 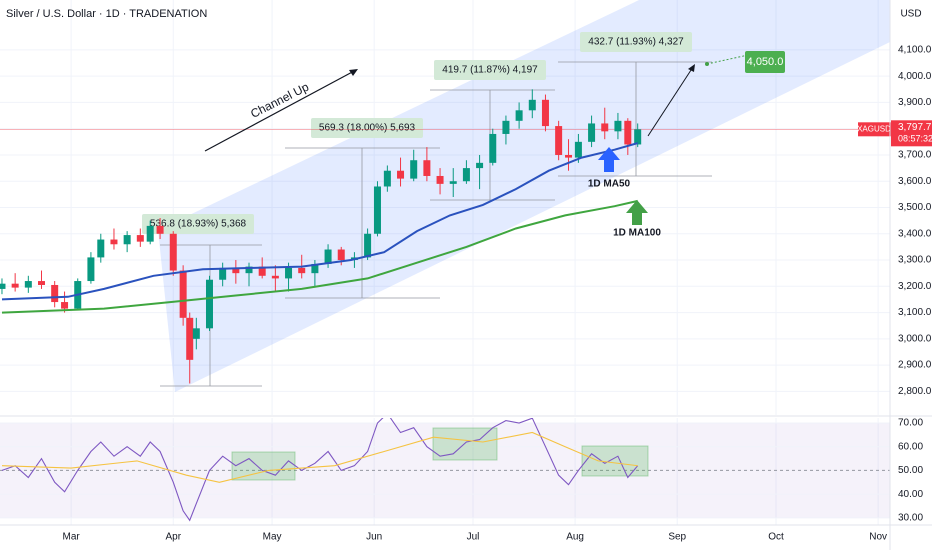 What do you see at coordinates (173, 537) in the screenshot?
I see `x-tick-label: Apr` at bounding box center [173, 537].